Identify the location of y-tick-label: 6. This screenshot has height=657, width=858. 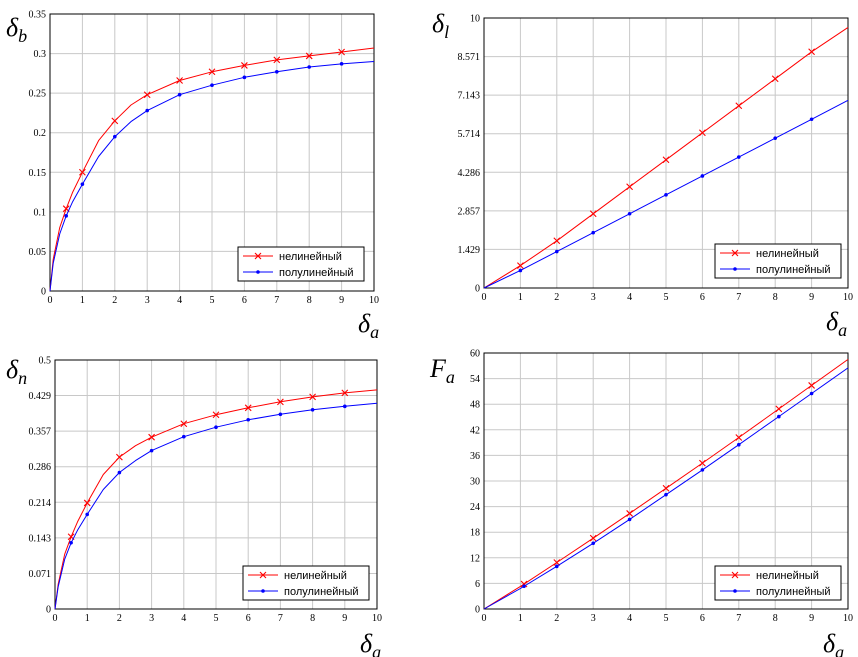
(477, 584).